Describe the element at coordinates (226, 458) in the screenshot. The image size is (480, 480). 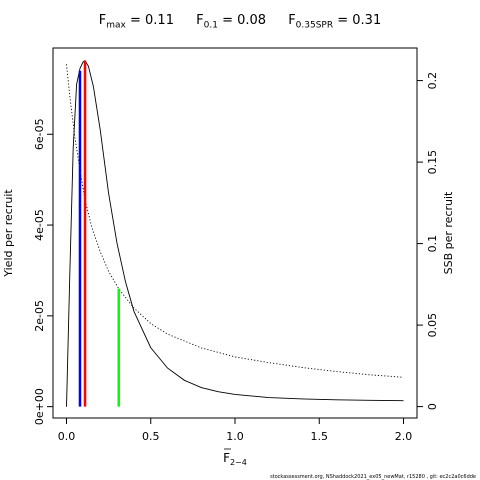
I see `x-axis-label-symbol: F` at that location.